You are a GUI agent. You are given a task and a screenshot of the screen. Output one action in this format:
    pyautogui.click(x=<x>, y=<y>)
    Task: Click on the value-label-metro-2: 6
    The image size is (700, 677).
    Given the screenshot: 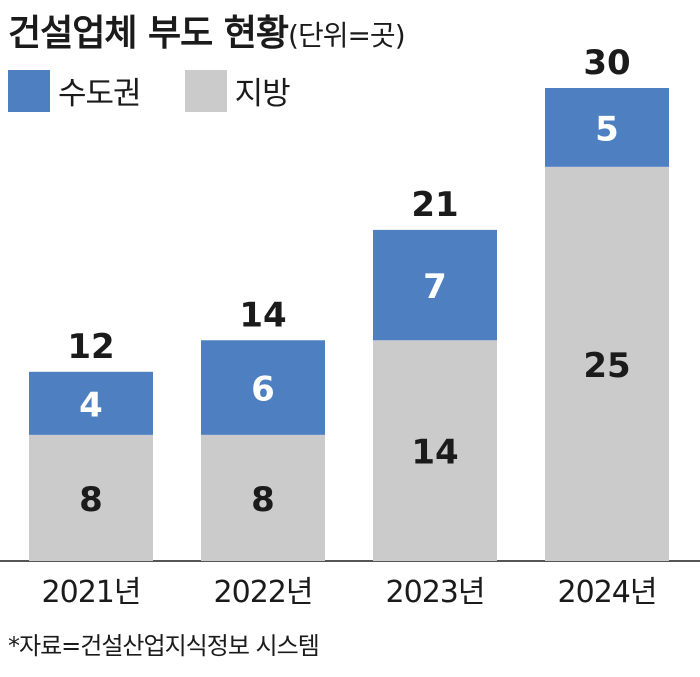 What is the action you would take?
    pyautogui.click(x=263, y=390)
    